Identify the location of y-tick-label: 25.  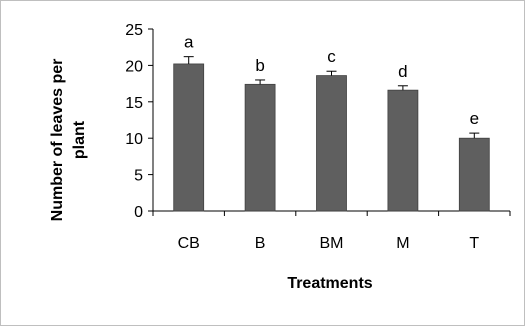
(134, 30).